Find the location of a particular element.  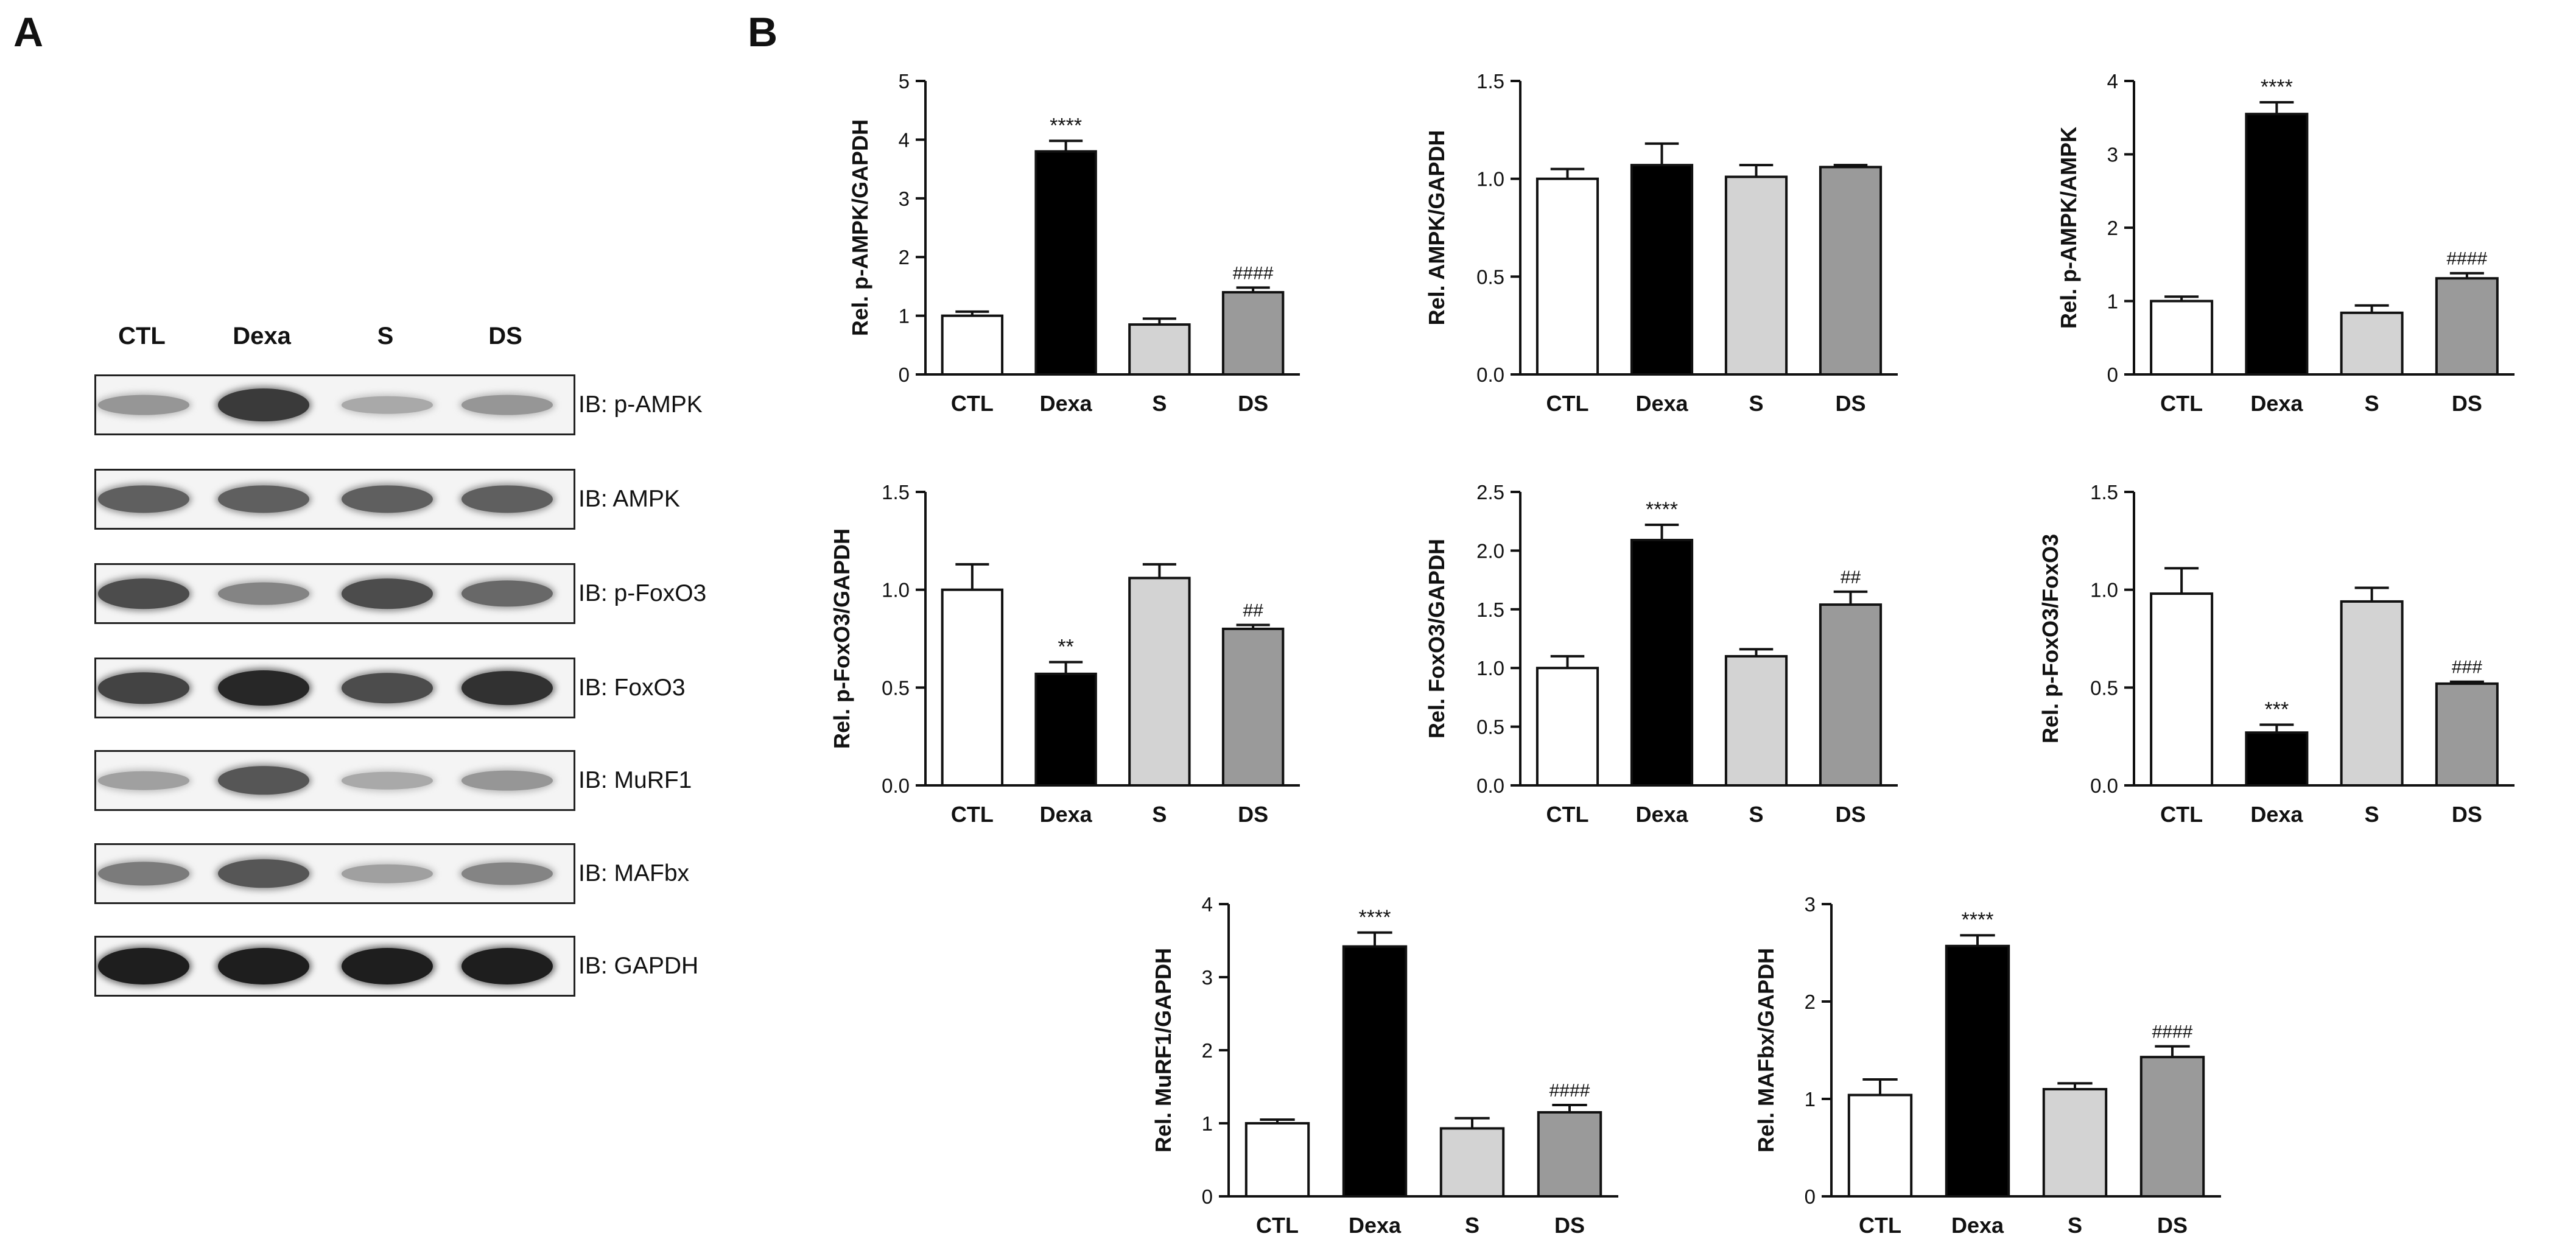

y-tick-label: 3 is located at coordinates (1810, 904).